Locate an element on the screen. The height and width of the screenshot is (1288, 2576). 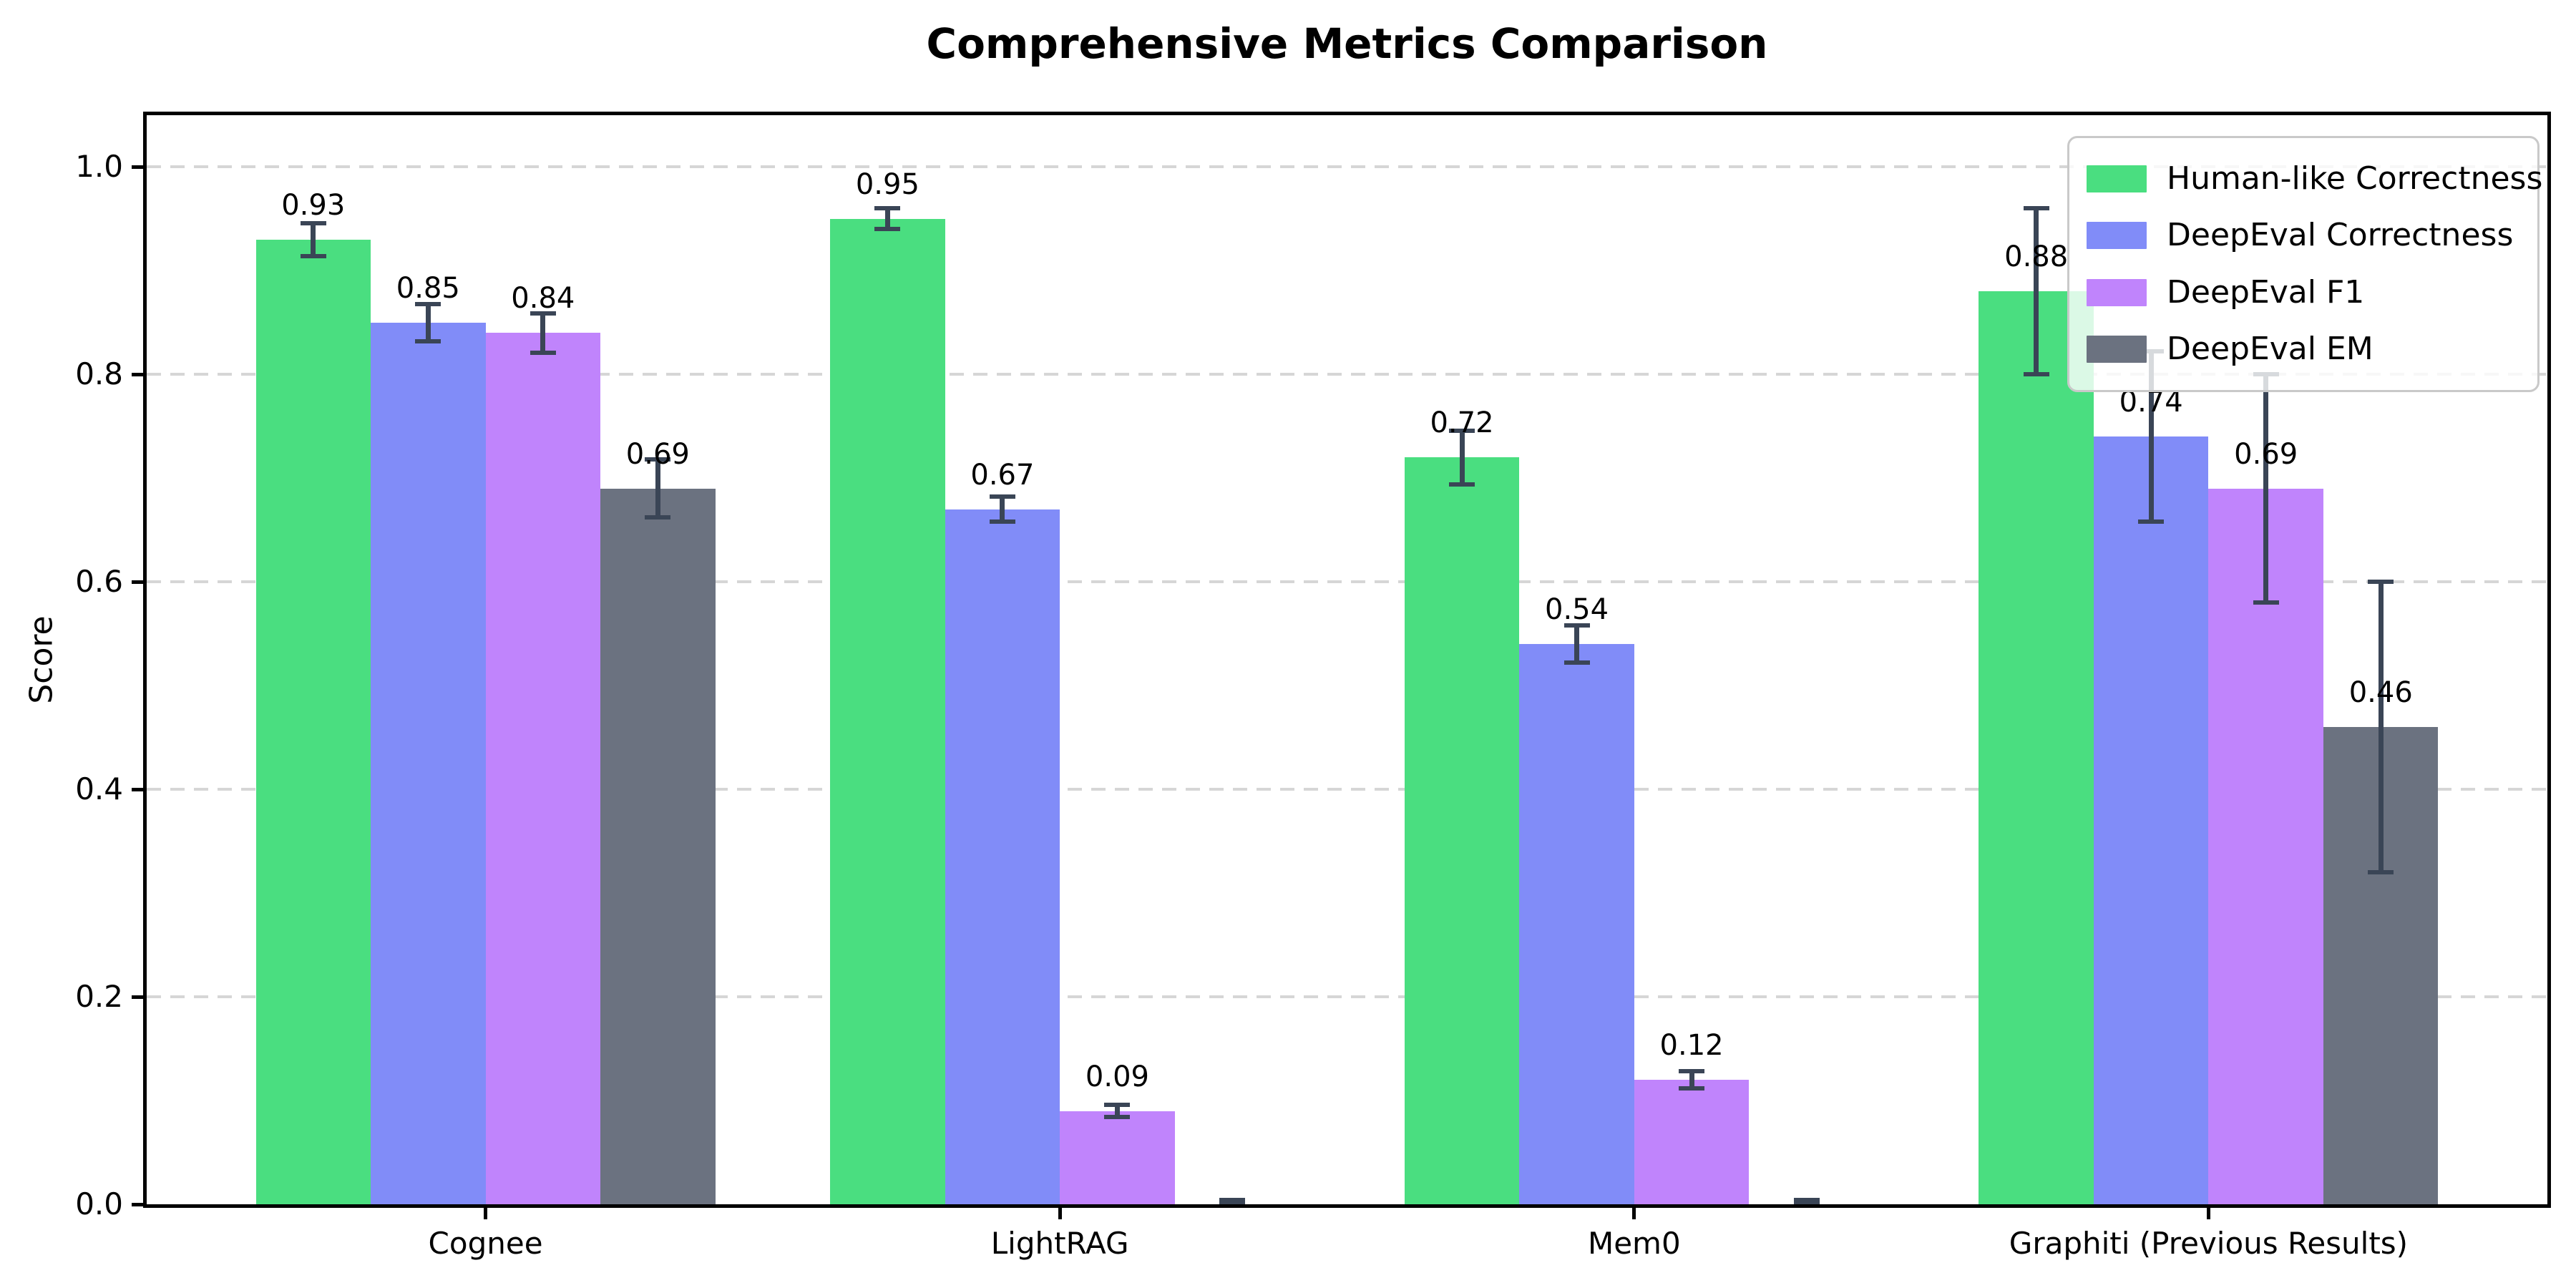
value-label: 0.95 is located at coordinates (887, 184).